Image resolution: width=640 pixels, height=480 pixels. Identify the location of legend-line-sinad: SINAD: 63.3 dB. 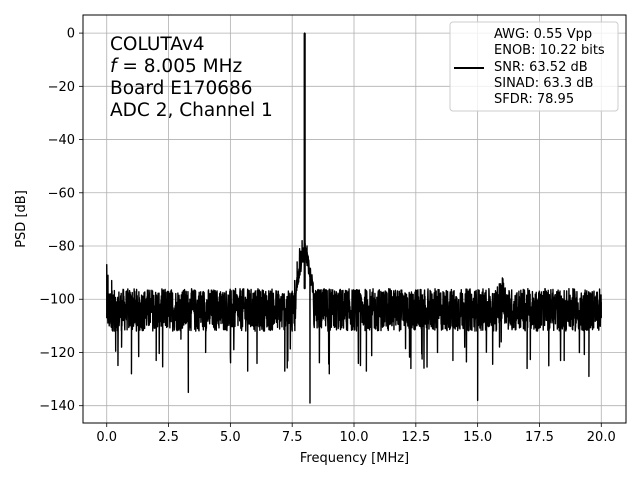
(543, 83).